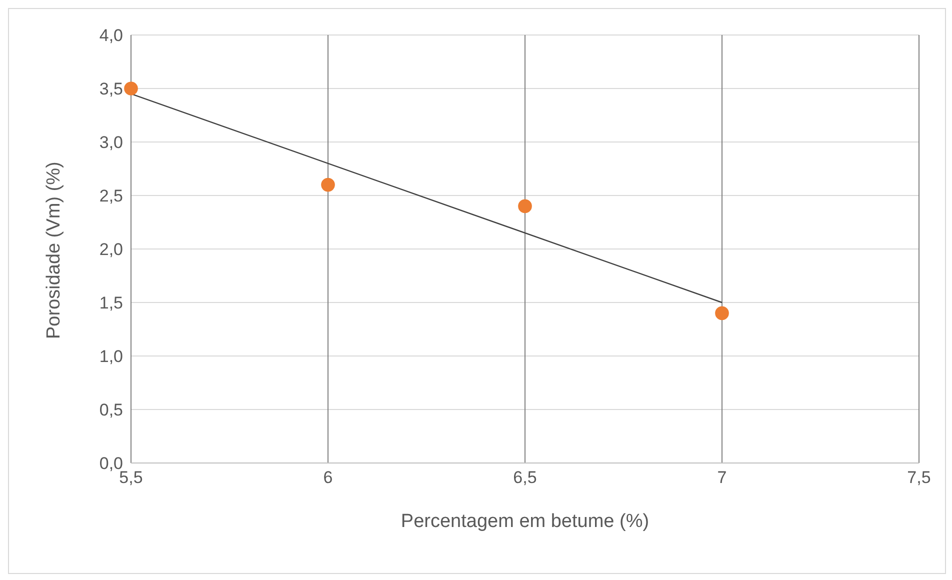  Describe the element at coordinates (111, 250) in the screenshot. I see `y-tick-label: 2,0` at that location.